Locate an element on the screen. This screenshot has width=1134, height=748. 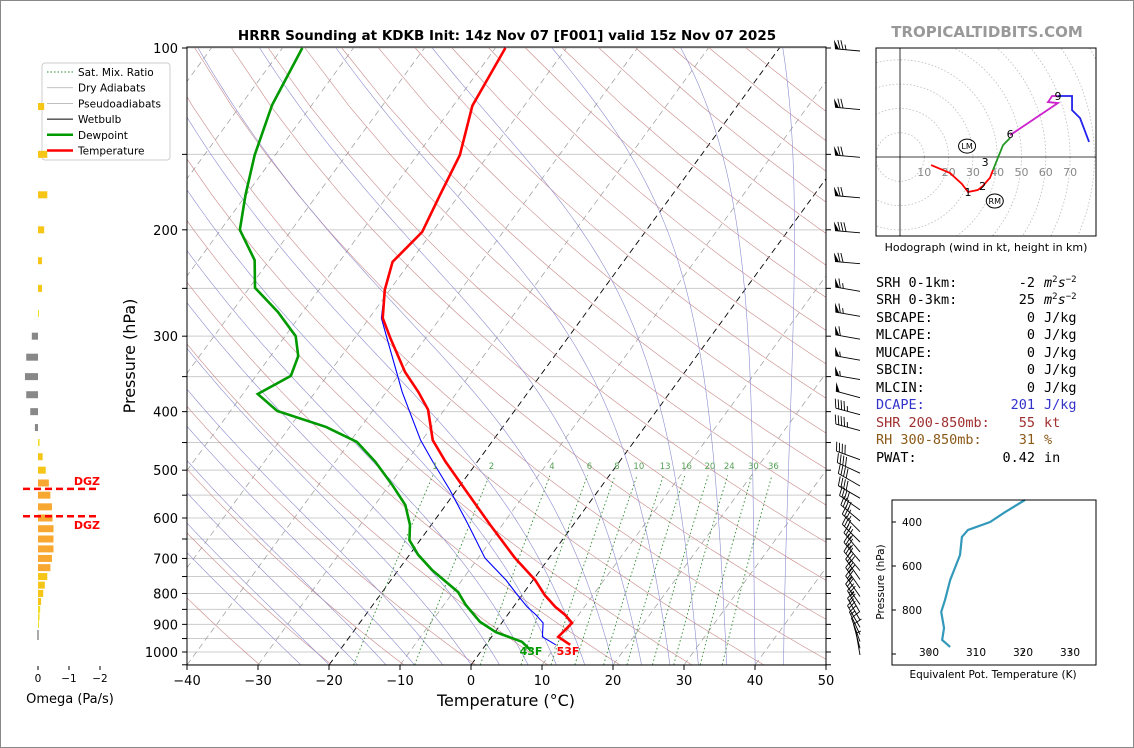
theta-e-x-tick-label: 330 is located at coordinates (1070, 653).